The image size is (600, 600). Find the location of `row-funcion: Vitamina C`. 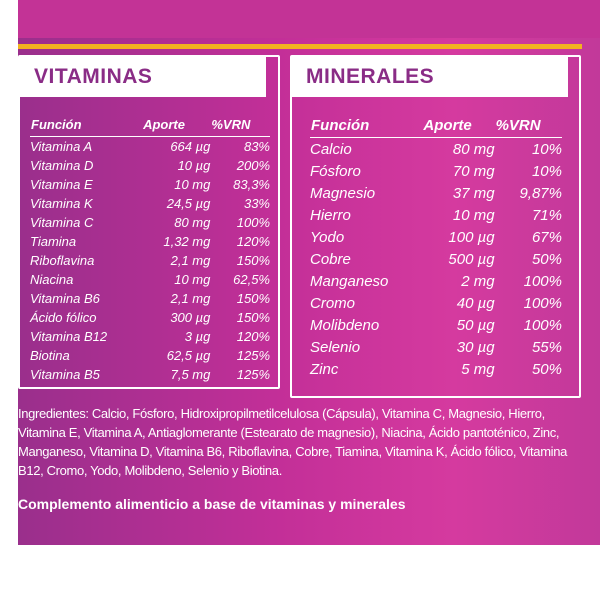

row-funcion: Vitamina C is located at coordinates (62, 222).